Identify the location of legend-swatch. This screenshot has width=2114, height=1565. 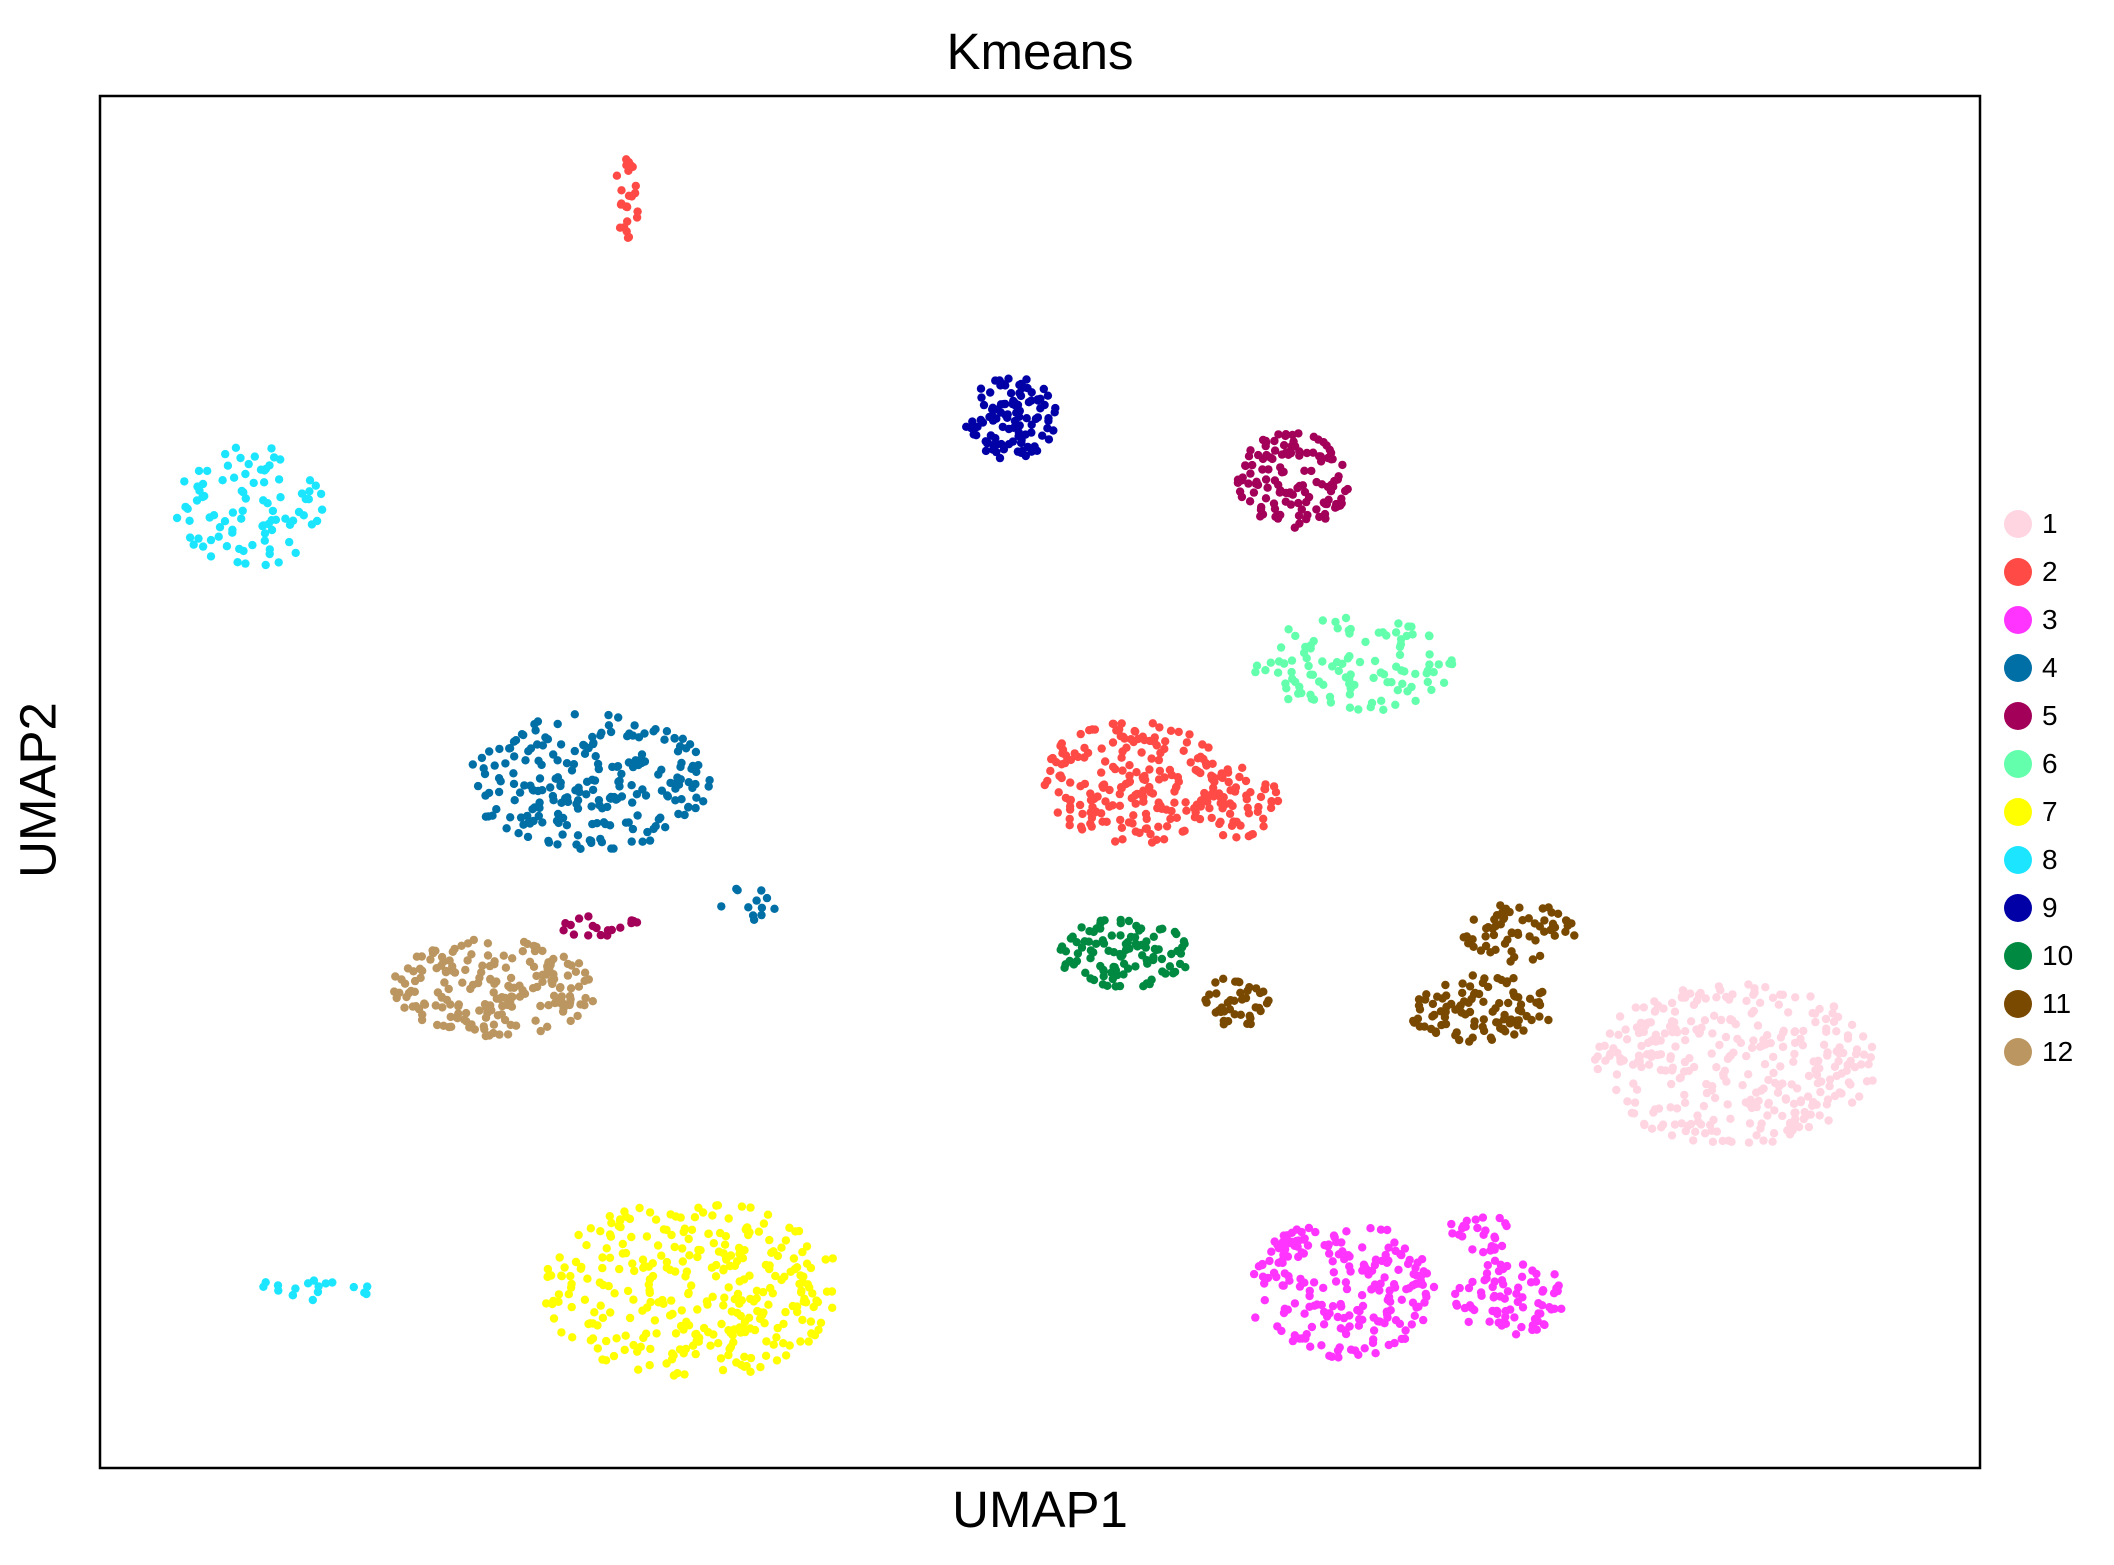
(2018, 908).